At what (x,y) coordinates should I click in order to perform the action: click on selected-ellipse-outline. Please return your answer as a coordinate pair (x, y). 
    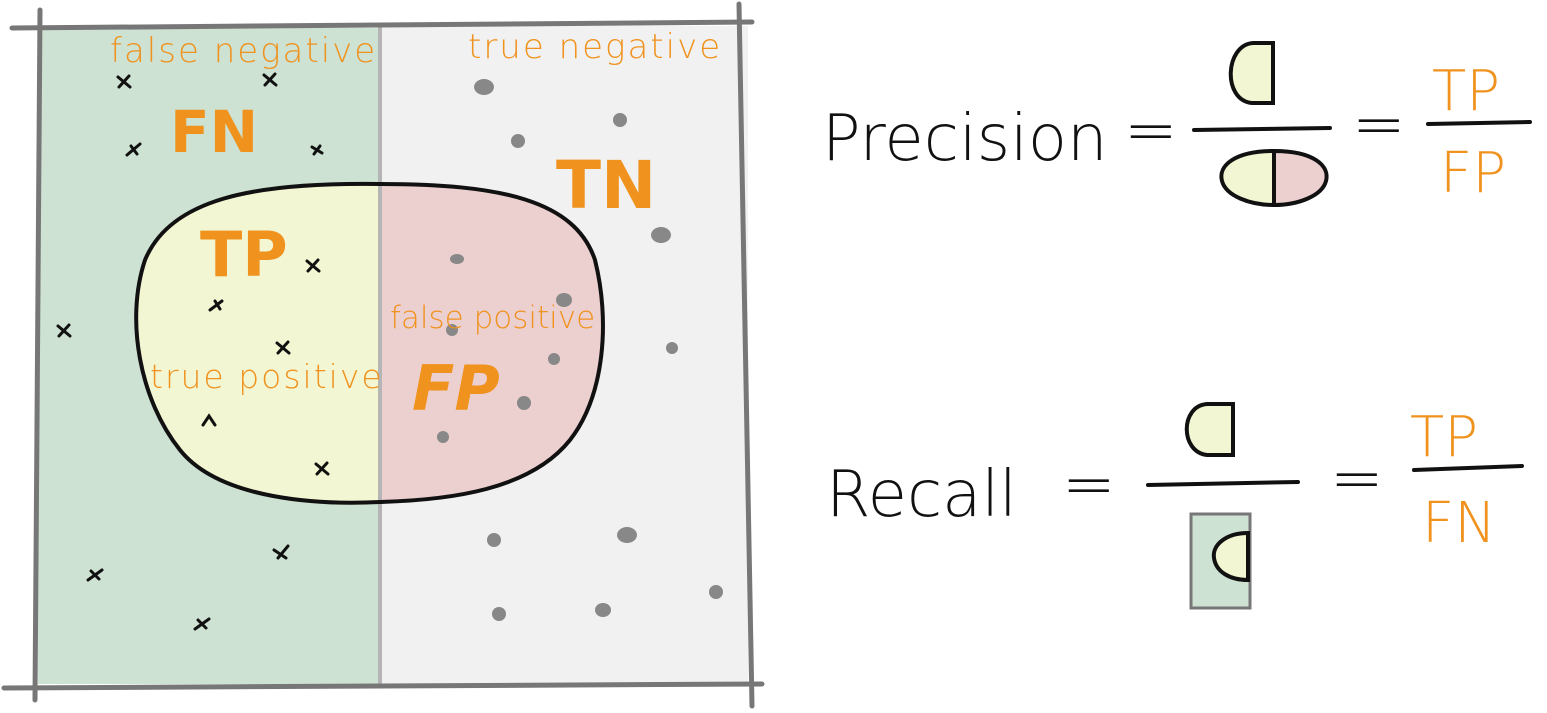
    Looking at the image, I should click on (369, 343).